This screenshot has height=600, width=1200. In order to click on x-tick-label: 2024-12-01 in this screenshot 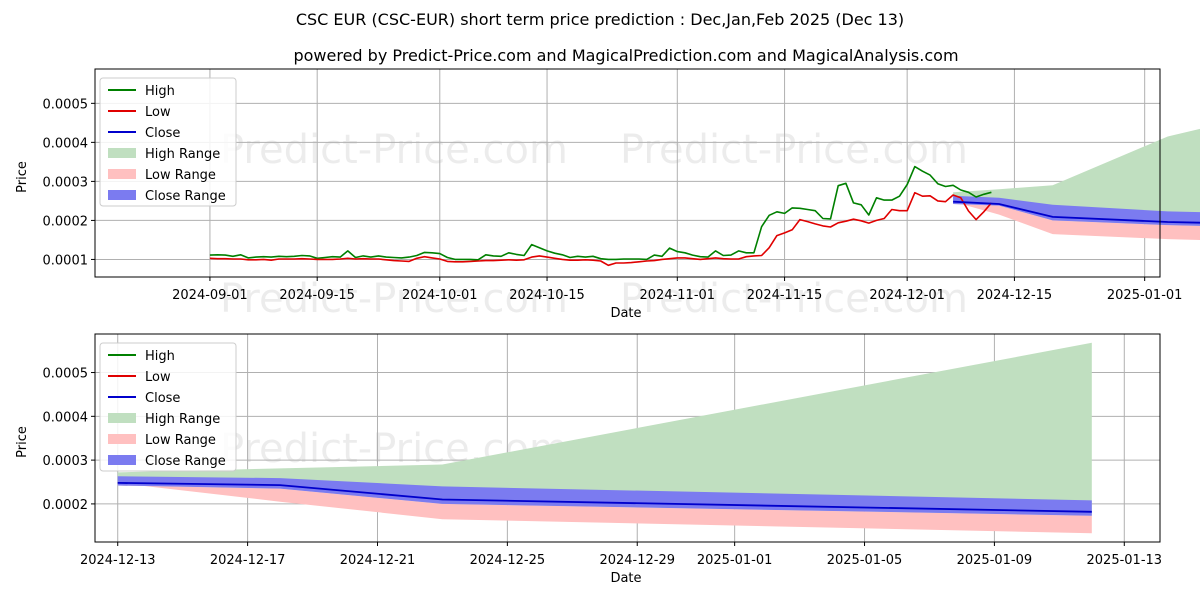, I will do `click(907, 295)`.